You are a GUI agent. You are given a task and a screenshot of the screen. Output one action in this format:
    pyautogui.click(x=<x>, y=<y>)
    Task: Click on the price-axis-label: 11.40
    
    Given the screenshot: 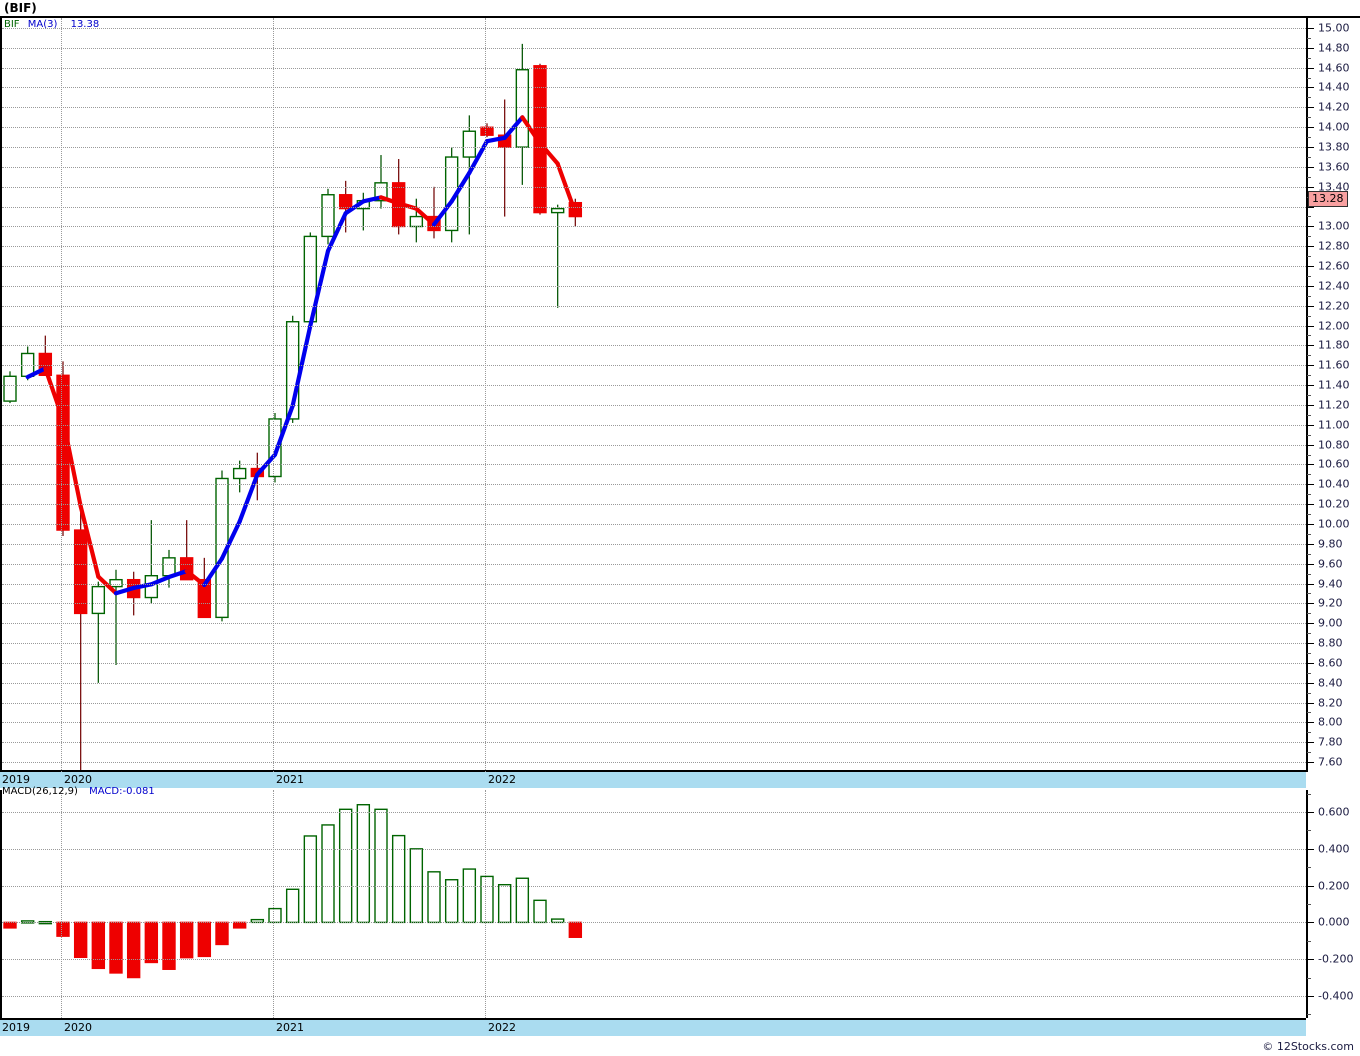 What is the action you would take?
    pyautogui.click(x=1334, y=385)
    